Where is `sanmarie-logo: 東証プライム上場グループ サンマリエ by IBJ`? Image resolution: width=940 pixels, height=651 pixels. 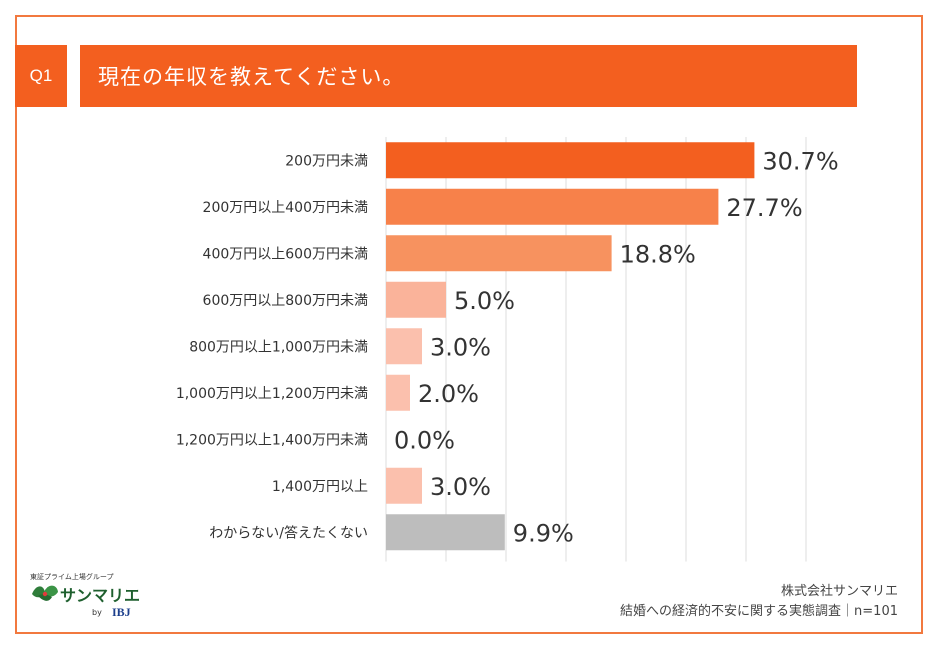
sanmarie-logo: 東証プライム上場グループ サンマリエ by IBJ is located at coordinates (95, 598).